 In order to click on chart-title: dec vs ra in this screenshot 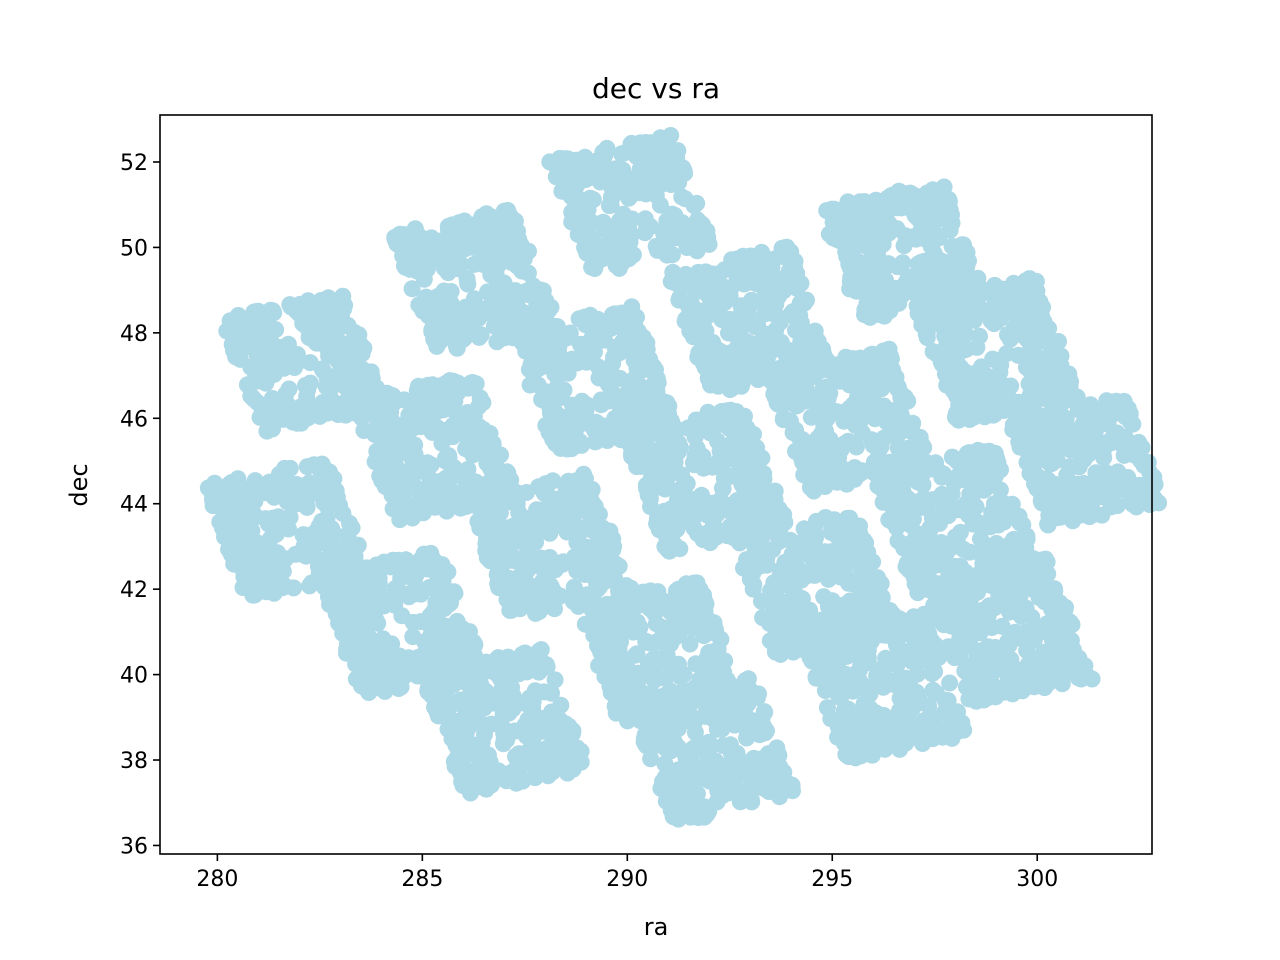, I will do `click(656, 88)`.